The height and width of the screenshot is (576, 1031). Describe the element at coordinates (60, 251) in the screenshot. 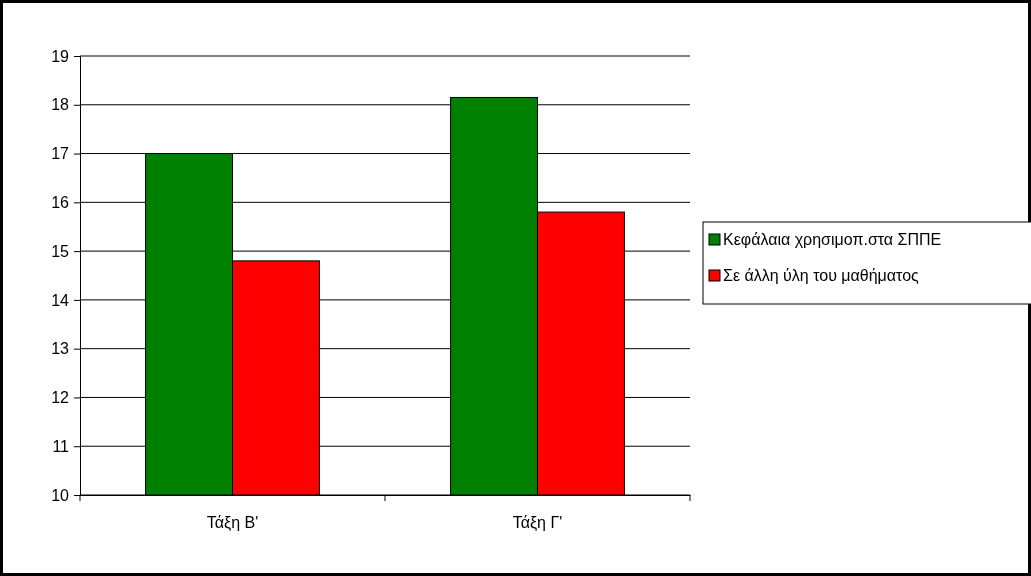

I see `y-tick-label: 15` at that location.